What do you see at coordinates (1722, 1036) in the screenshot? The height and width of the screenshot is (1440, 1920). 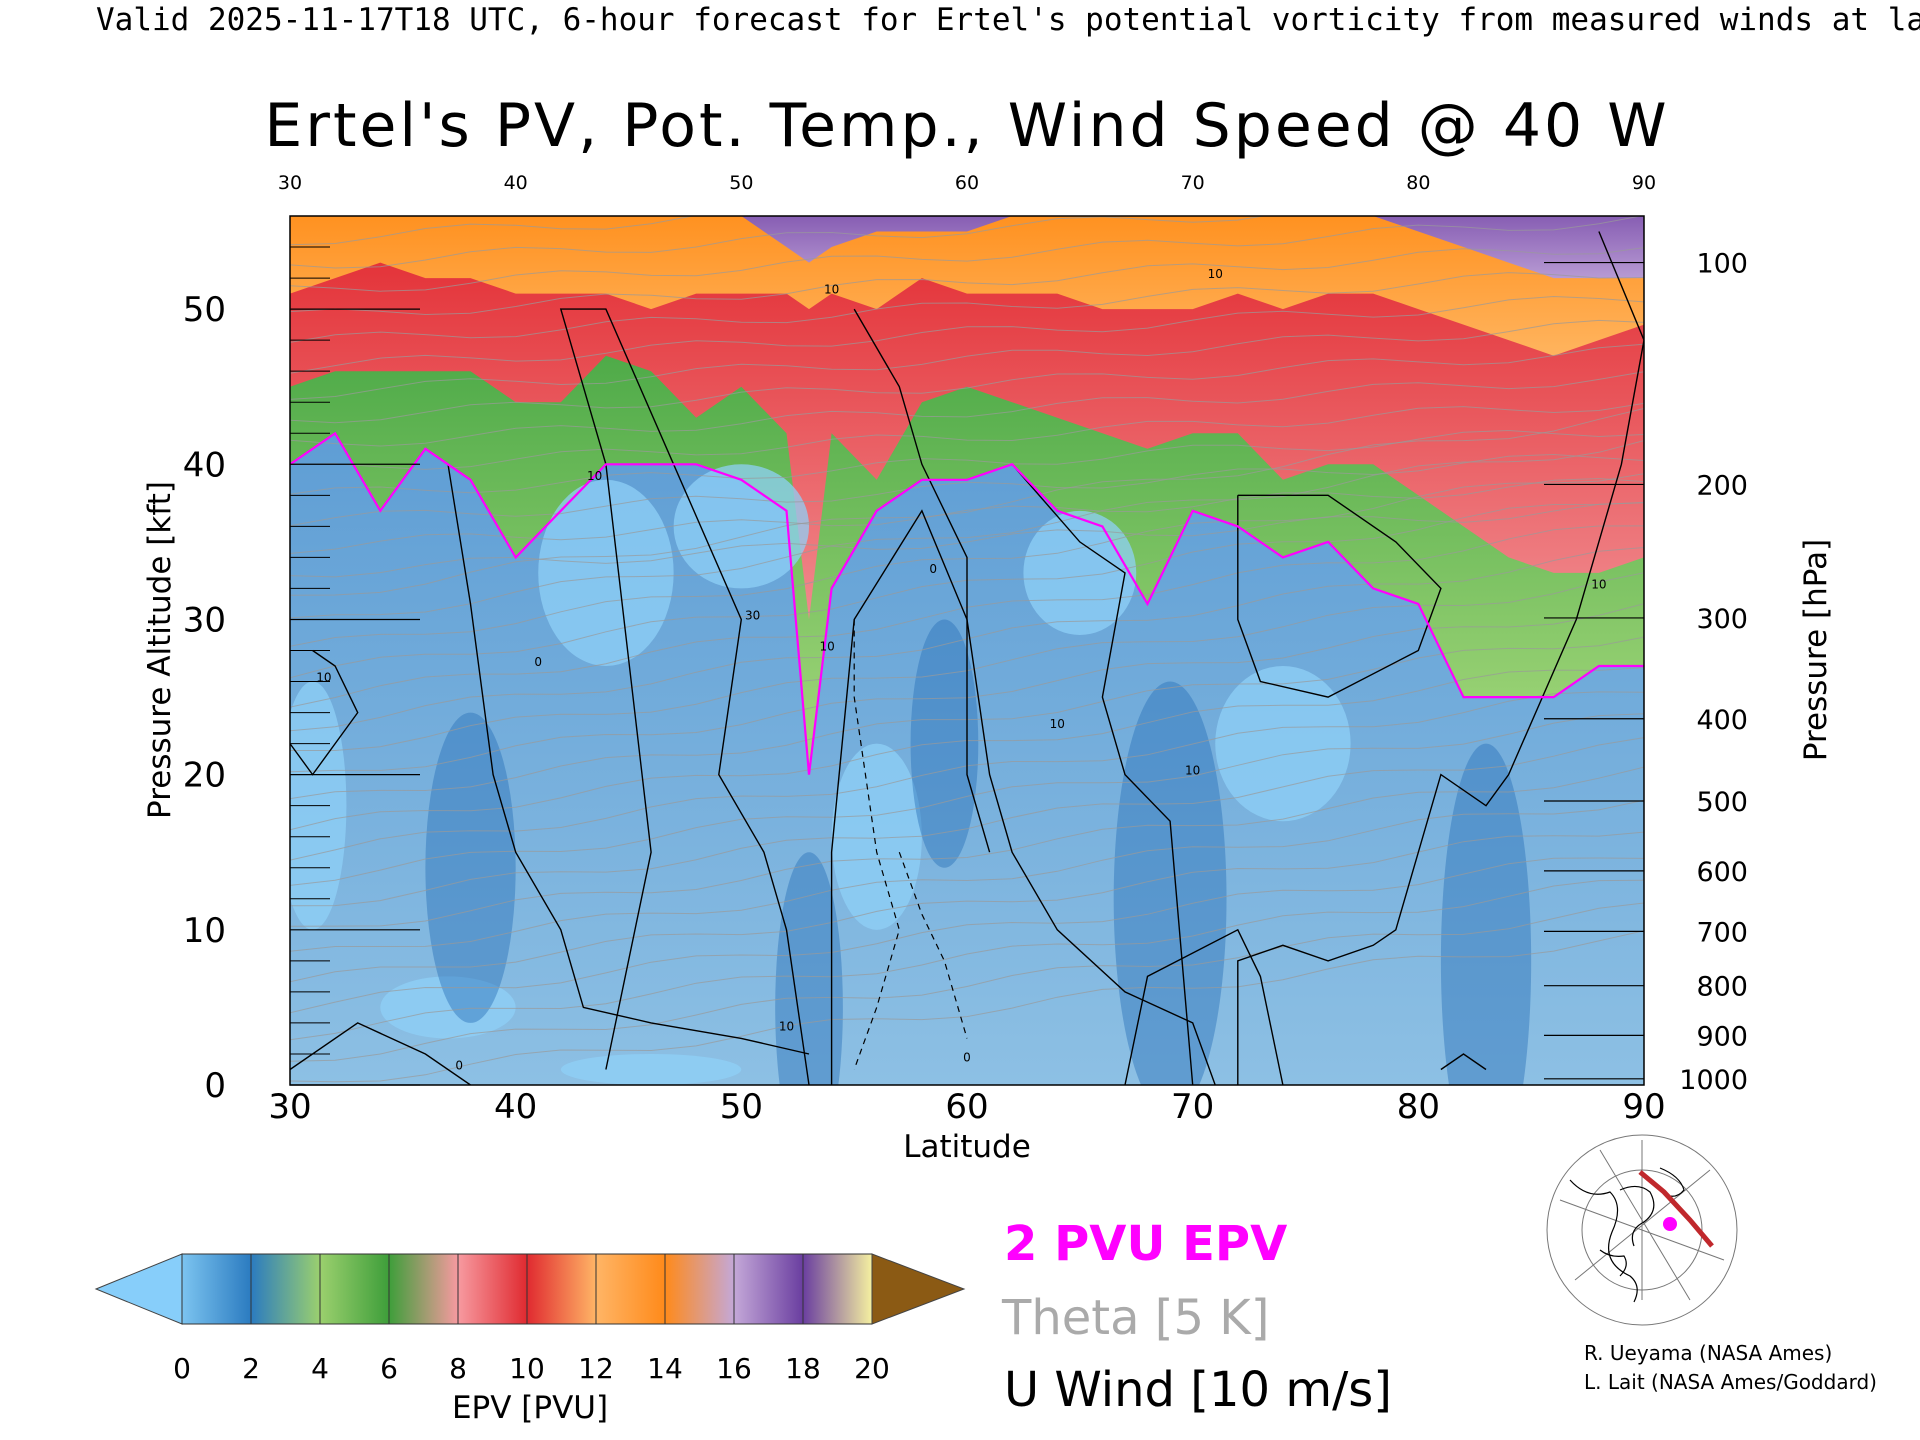 I see `pressure-tick-label: 900` at bounding box center [1722, 1036].